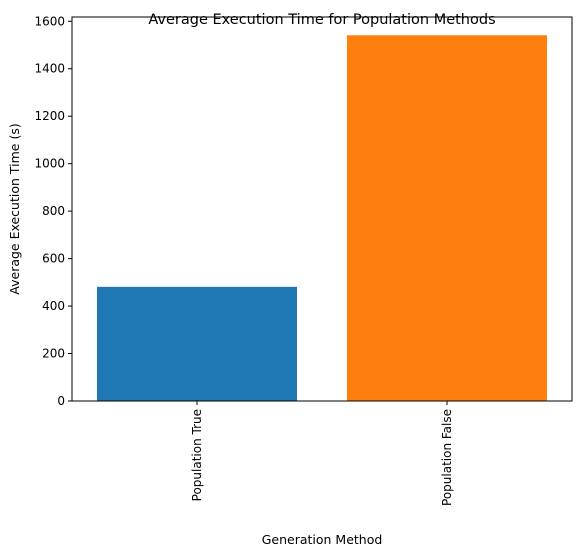  What do you see at coordinates (322, 453) in the screenshot?
I see `x-axis: Population True Population False` at bounding box center [322, 453].